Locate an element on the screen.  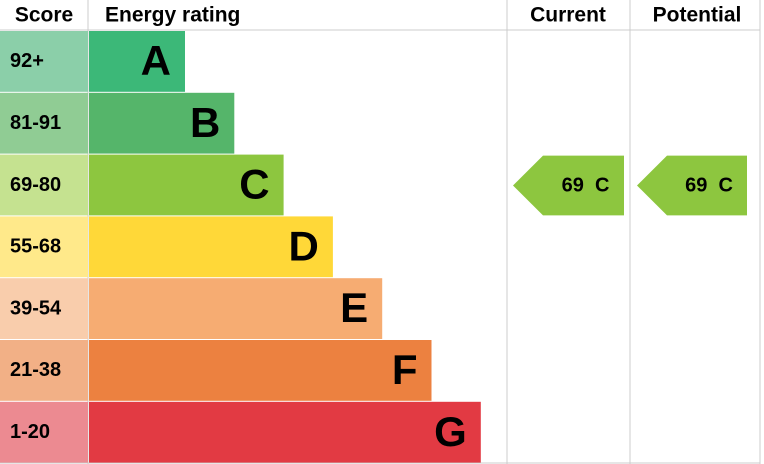
current-arrow is located at coordinates (568, 185).